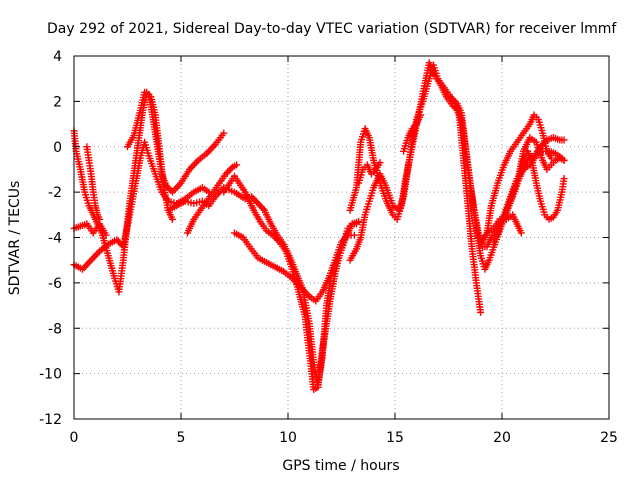 Image resolution: width=640 pixels, height=480 pixels. What do you see at coordinates (57, 148) in the screenshot?
I see `y-tick-label: 0` at bounding box center [57, 148].